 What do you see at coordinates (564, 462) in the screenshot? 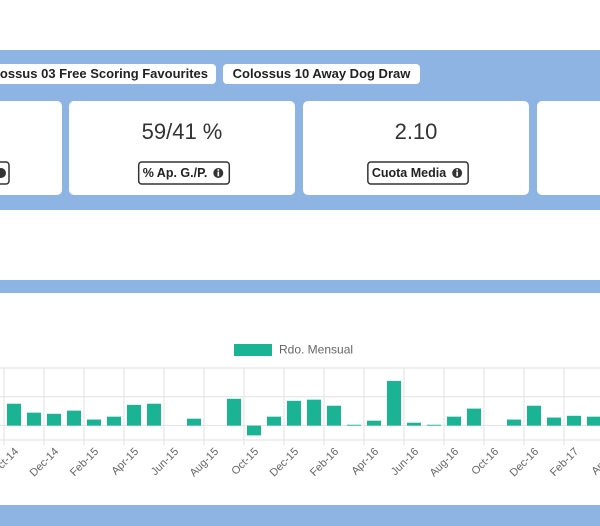
I see `x-tick-label: Feb-17` at bounding box center [564, 462].